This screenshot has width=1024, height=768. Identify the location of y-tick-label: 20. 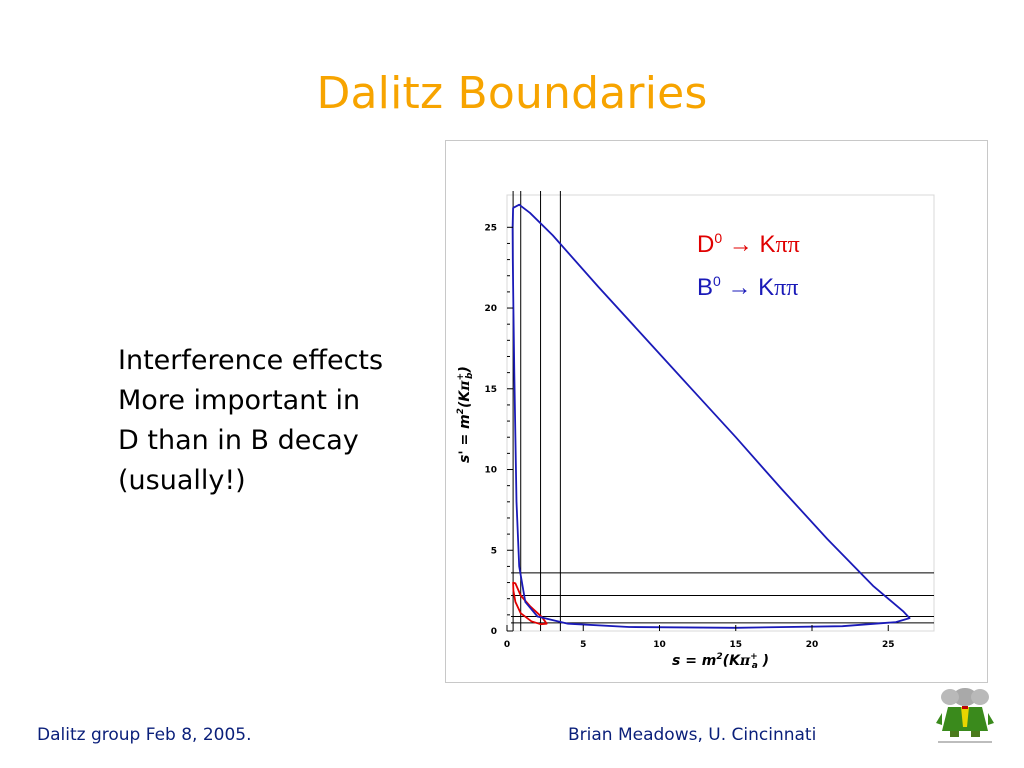
(490, 309).